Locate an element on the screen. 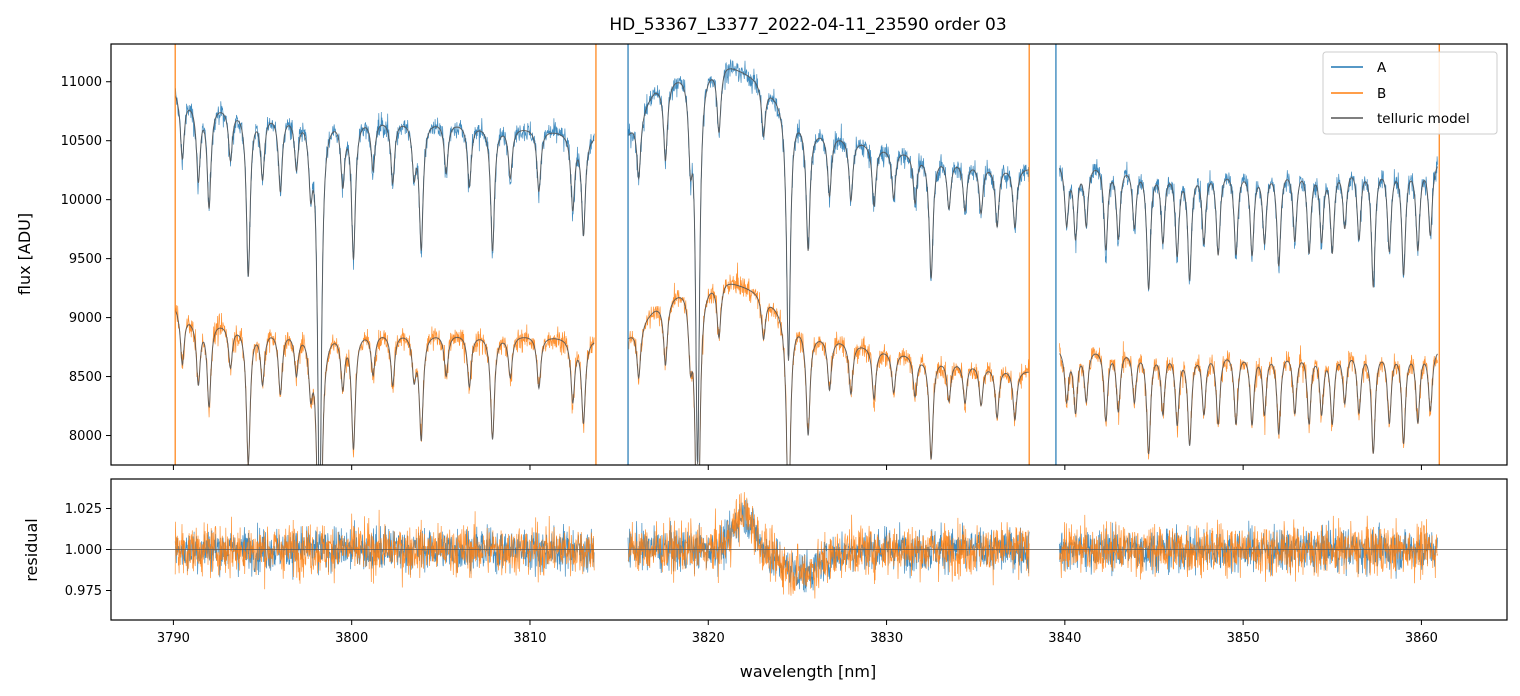 Image resolution: width=1520 pixels, height=696 pixels. x-axis-label: wavelength [nm] is located at coordinates (808, 671).